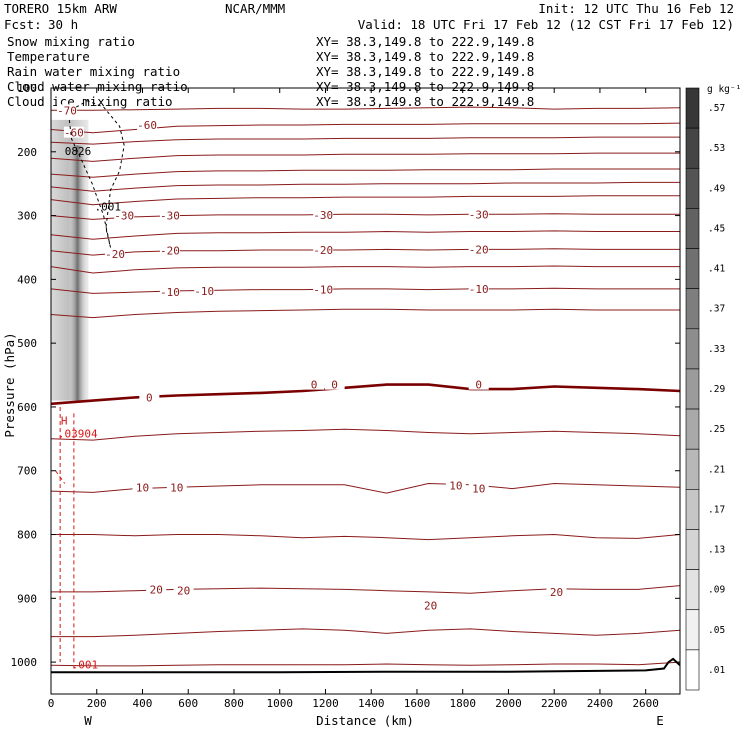 The image size is (740, 740). Describe the element at coordinates (425, 86) in the screenshot. I see `legend-cloudwater-xy: XY= 38.3,149.8 to 222.9,149.8` at that location.